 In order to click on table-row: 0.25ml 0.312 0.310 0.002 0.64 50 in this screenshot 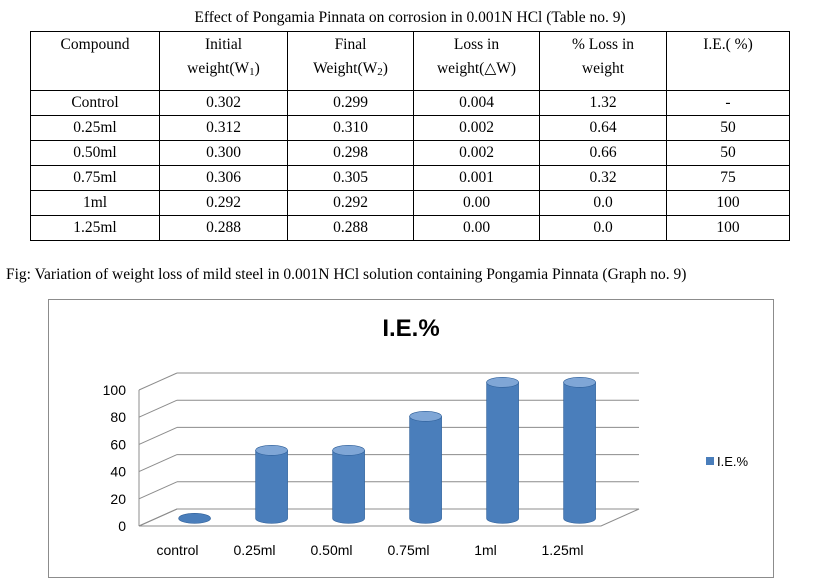, I will do `click(410, 128)`.